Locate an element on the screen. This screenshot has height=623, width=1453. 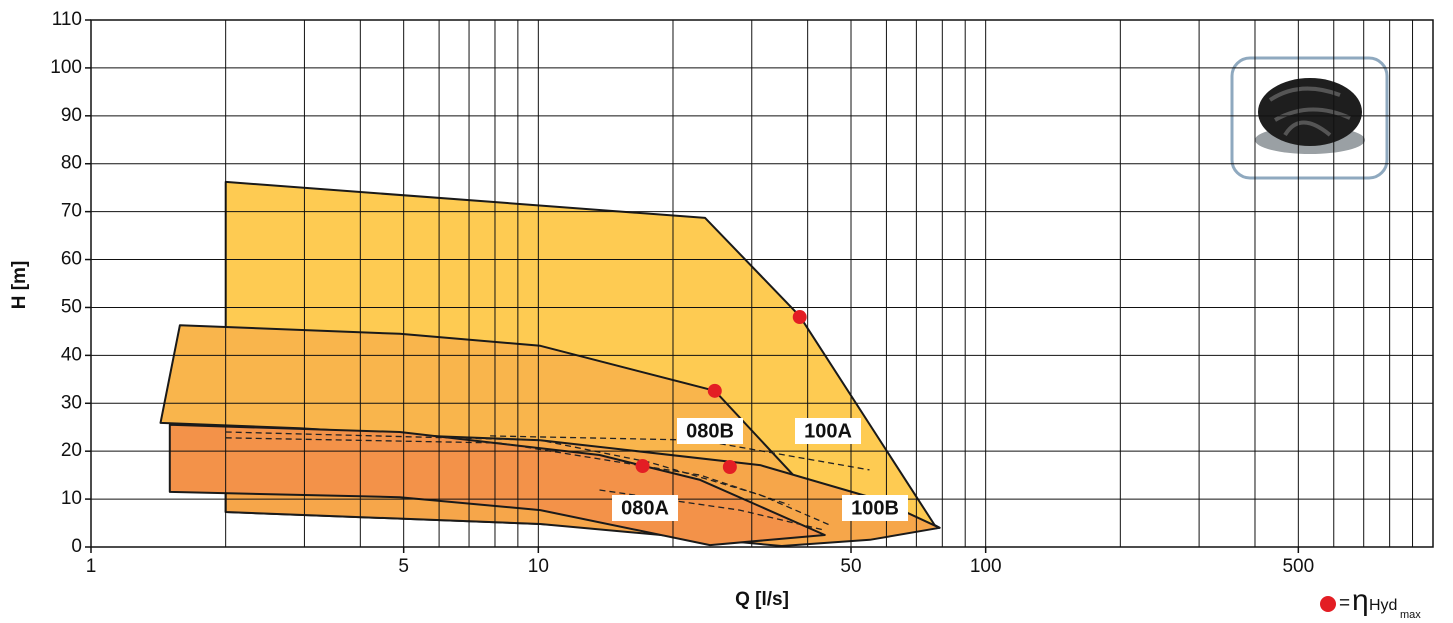
y-tick-label: 20 is located at coordinates (71, 450).